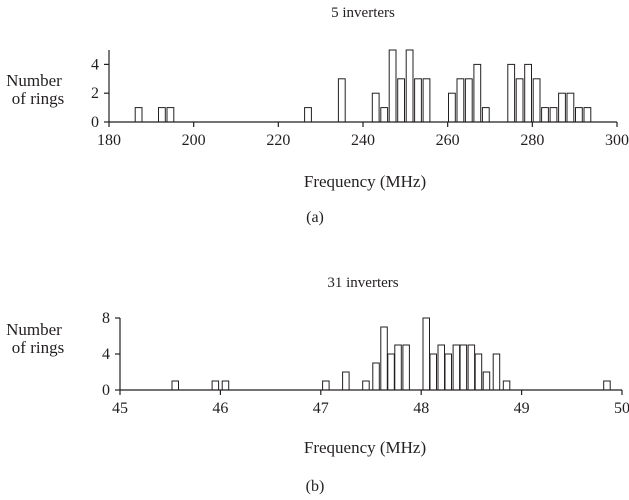  What do you see at coordinates (194, 140) in the screenshot?
I see `x-tick-label: 200` at bounding box center [194, 140].